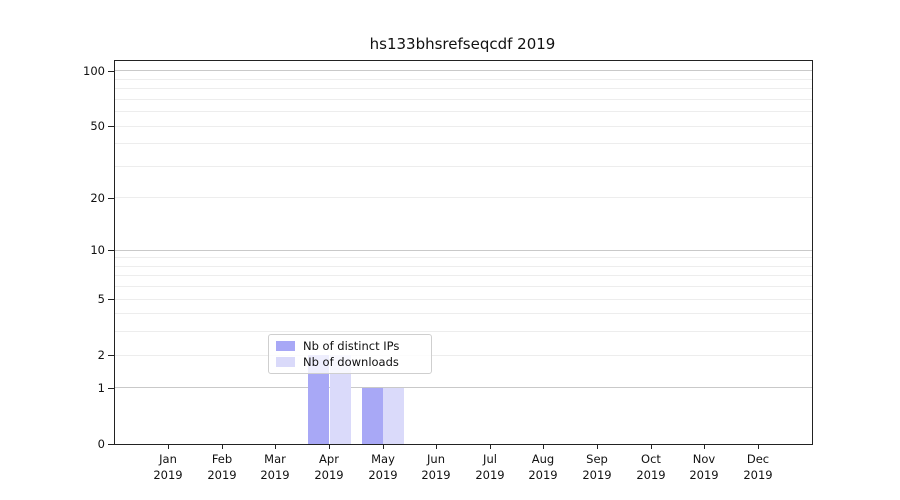 This screenshot has width=900, height=500. Describe the element at coordinates (101, 355) in the screenshot. I see `y-tick-label: 2` at that location.